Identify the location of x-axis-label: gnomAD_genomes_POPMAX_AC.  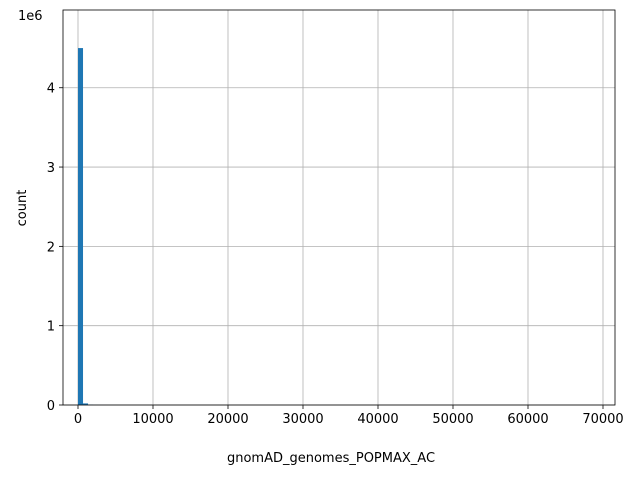
(331, 458).